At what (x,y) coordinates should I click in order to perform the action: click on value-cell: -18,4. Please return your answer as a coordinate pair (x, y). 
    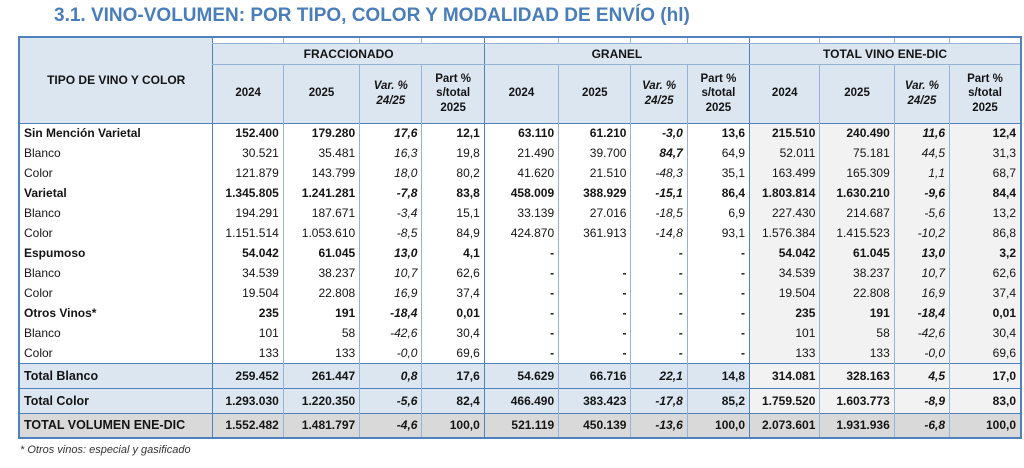
    Looking at the image, I should click on (390, 313).